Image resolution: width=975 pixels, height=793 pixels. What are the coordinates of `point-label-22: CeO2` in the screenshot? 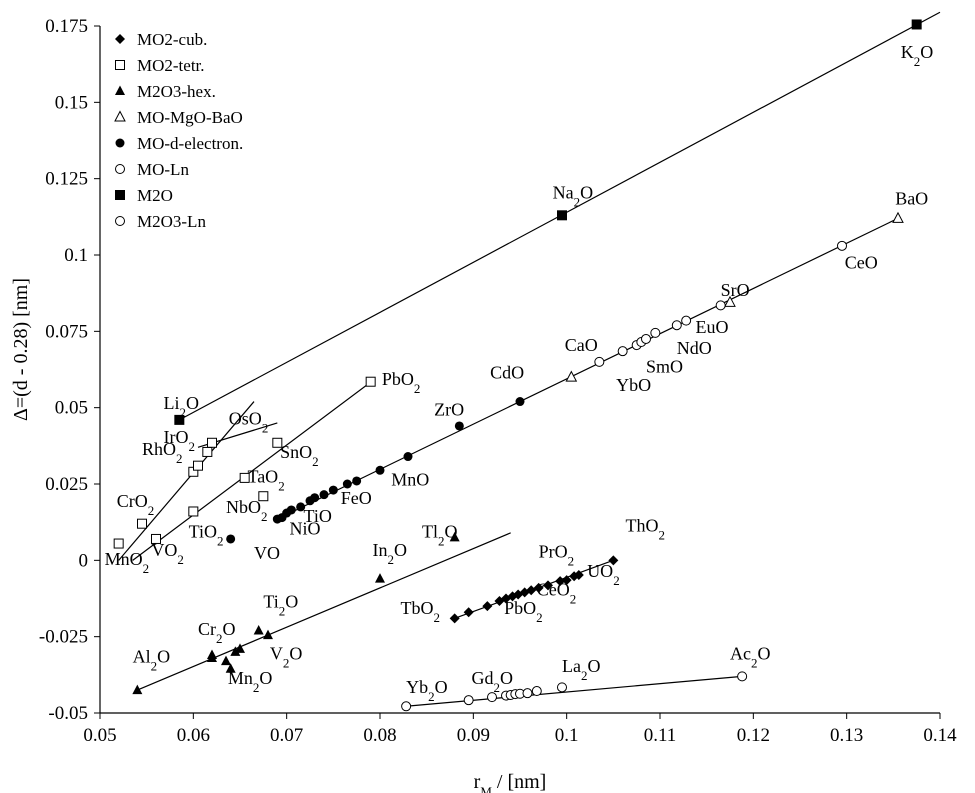 It's located at (557, 592).